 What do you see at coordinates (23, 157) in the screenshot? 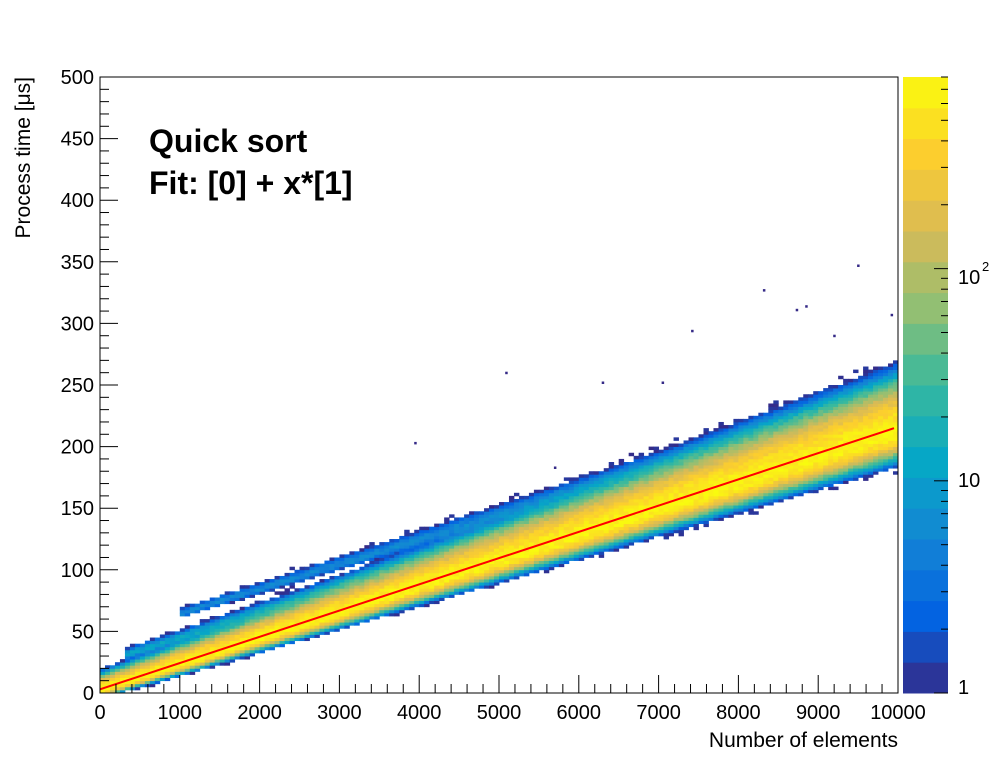
I see `y-axis-title: Process time [μs]` at bounding box center [23, 157].